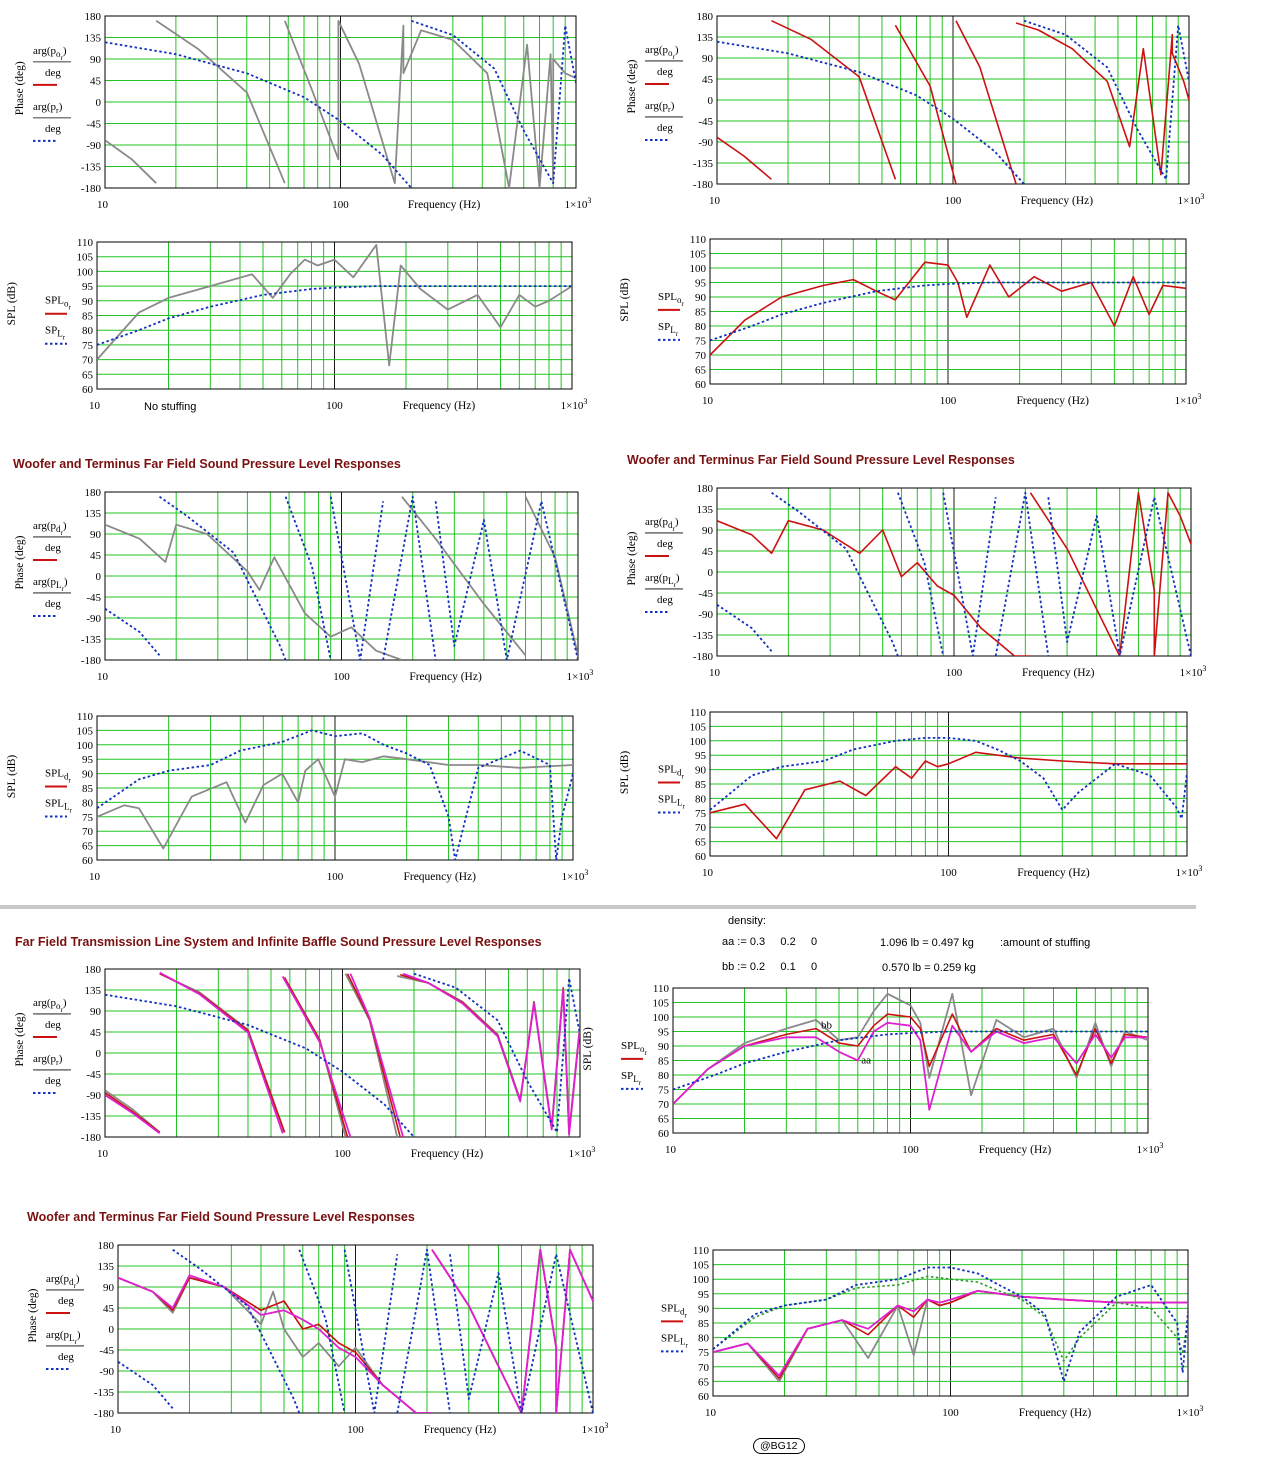 This screenshot has height=1462, width=1280. I want to click on section-divider, so click(598, 907).